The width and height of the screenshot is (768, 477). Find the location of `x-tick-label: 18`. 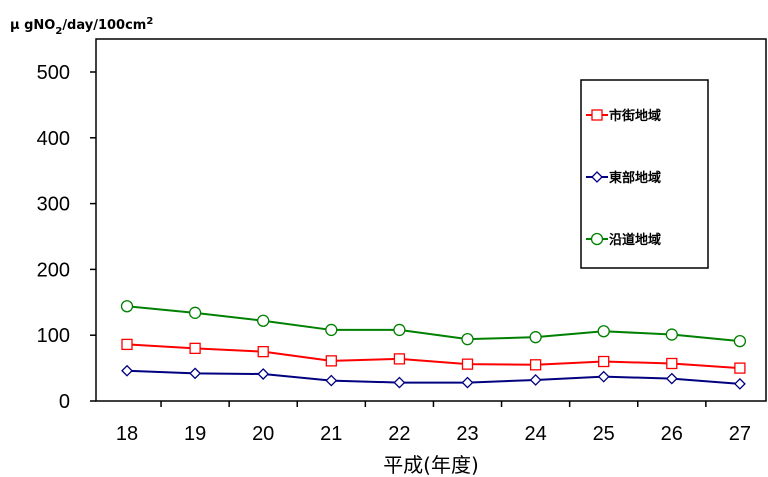

x-tick-label: 18 is located at coordinates (127, 434).